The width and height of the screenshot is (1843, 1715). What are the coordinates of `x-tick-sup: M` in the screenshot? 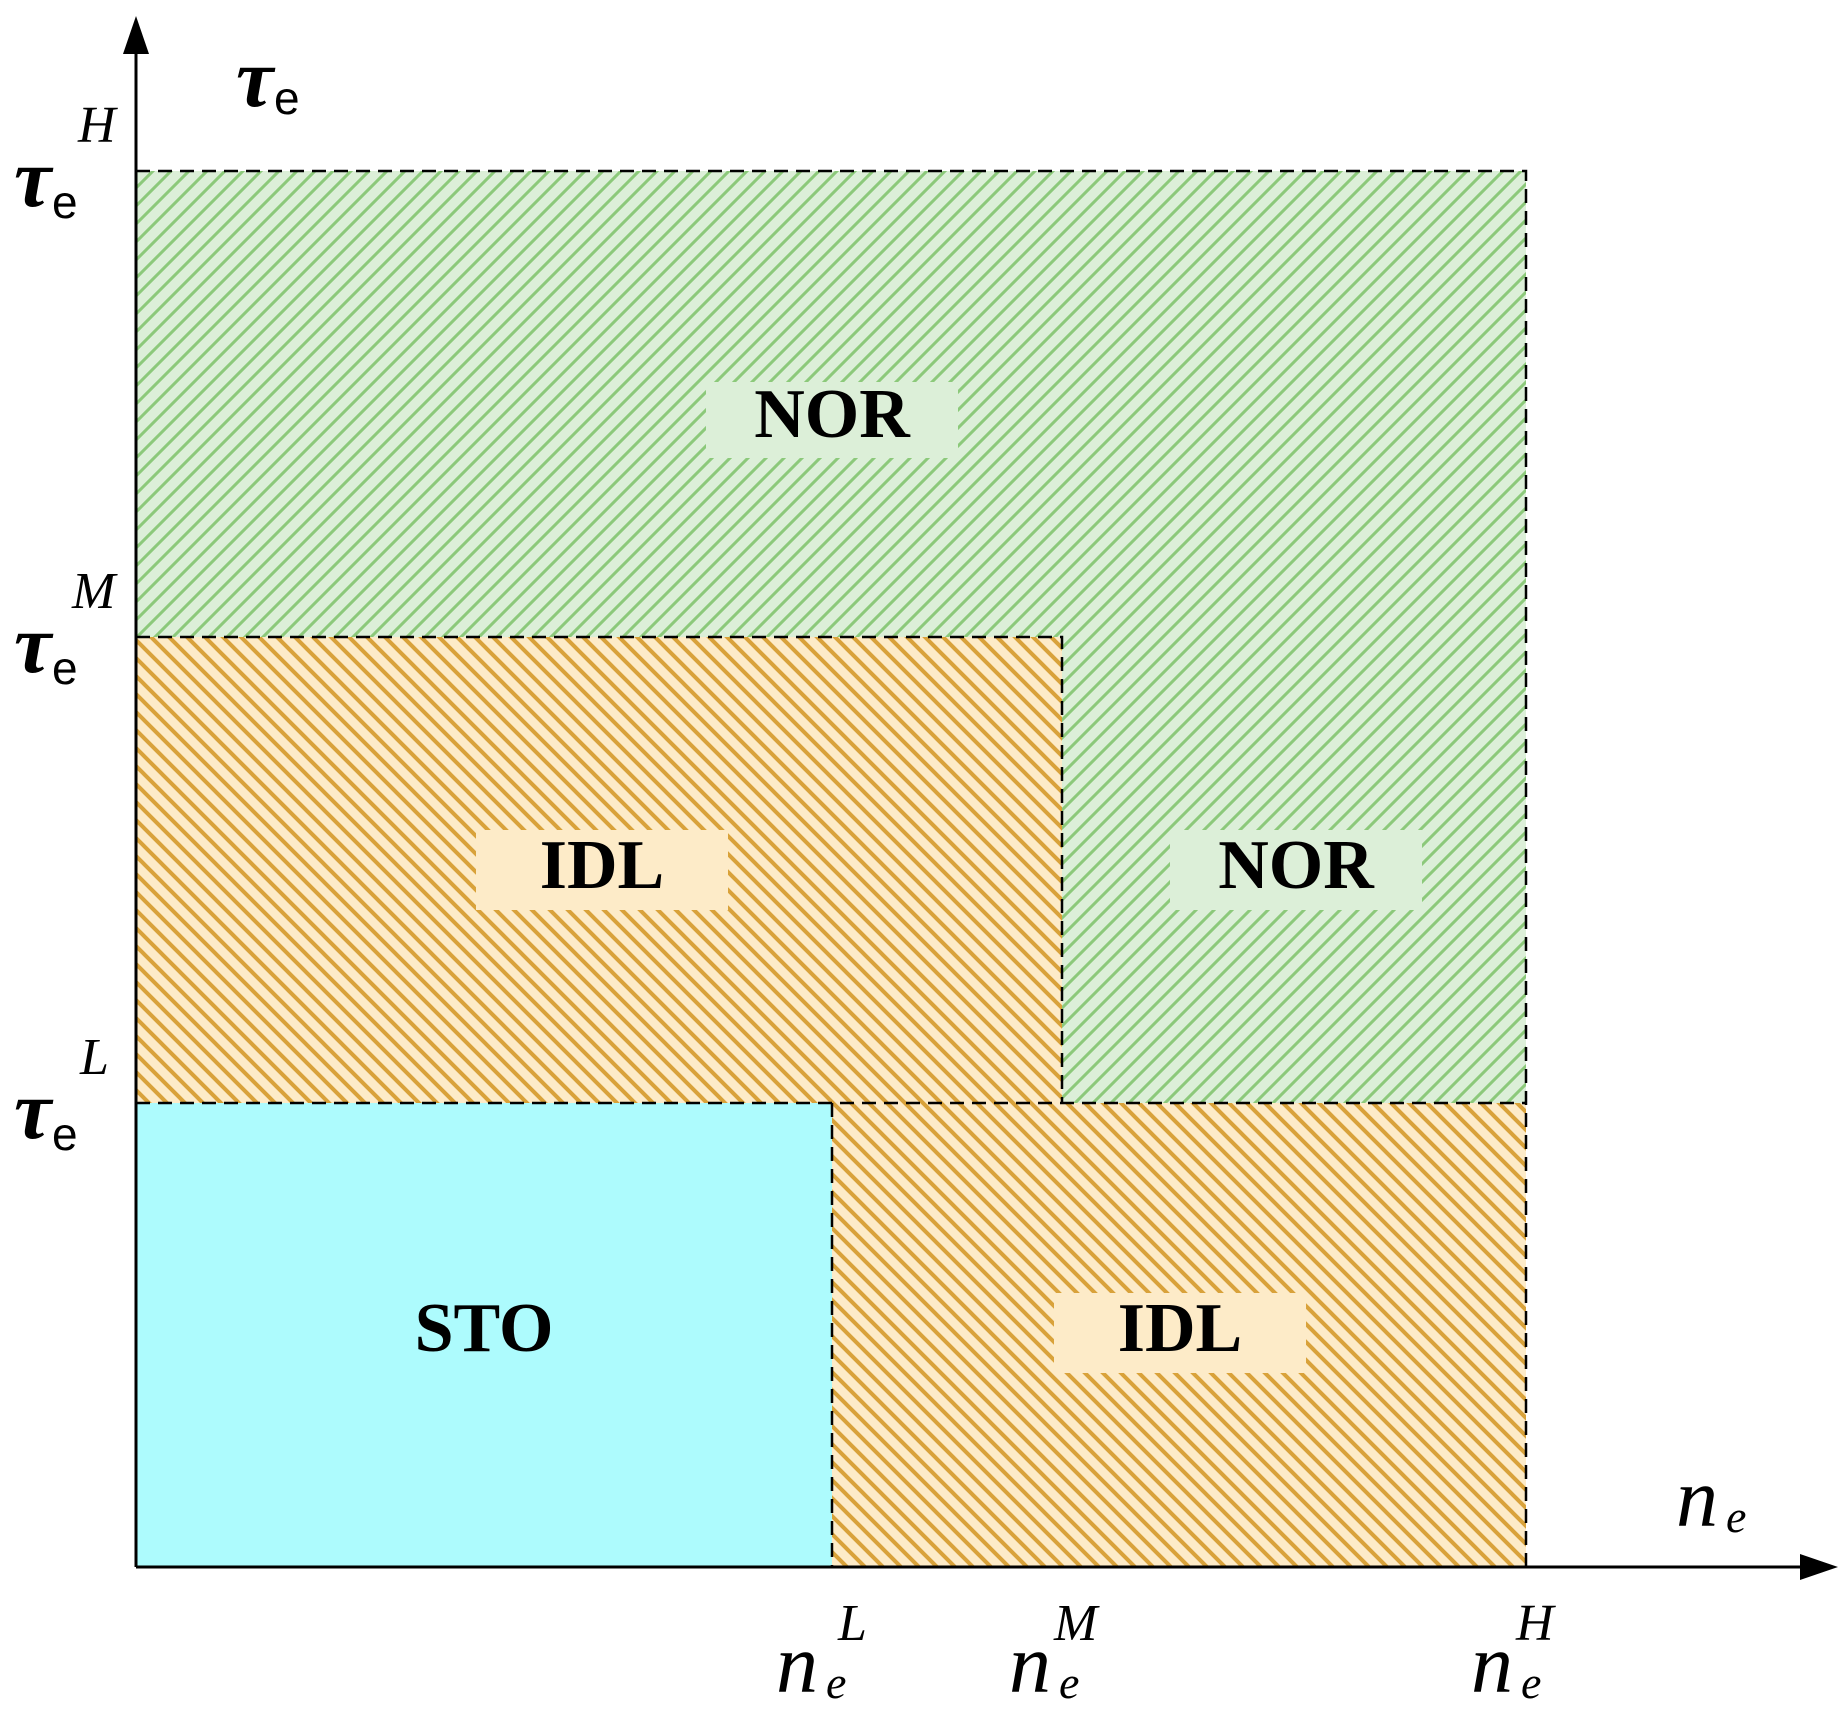 It's located at (1076, 1623).